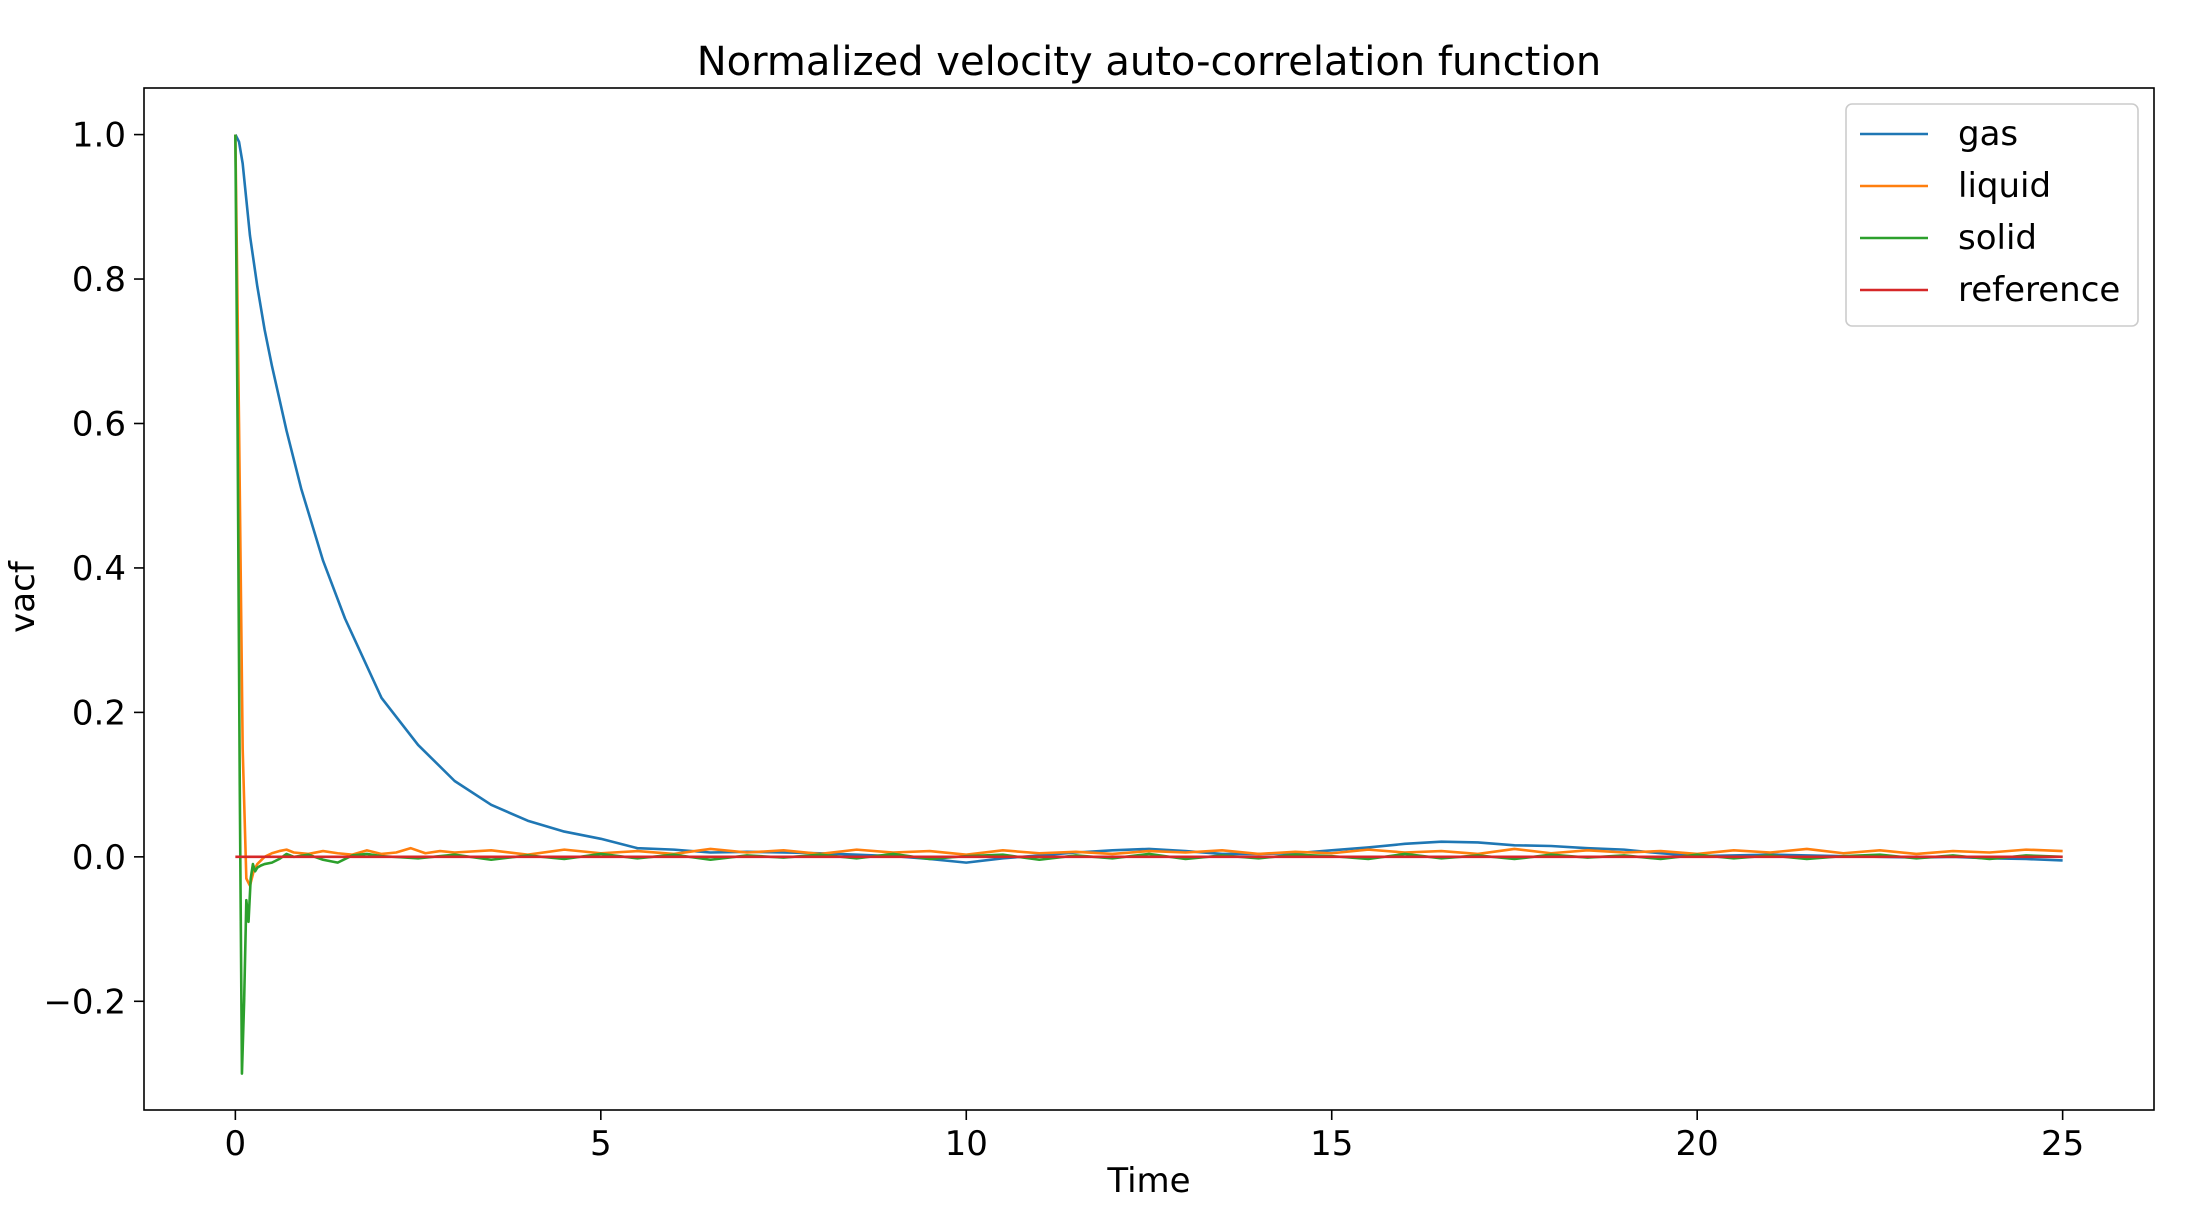  What do you see at coordinates (99, 858) in the screenshot?
I see `y-tick-label: 0.0` at bounding box center [99, 858].